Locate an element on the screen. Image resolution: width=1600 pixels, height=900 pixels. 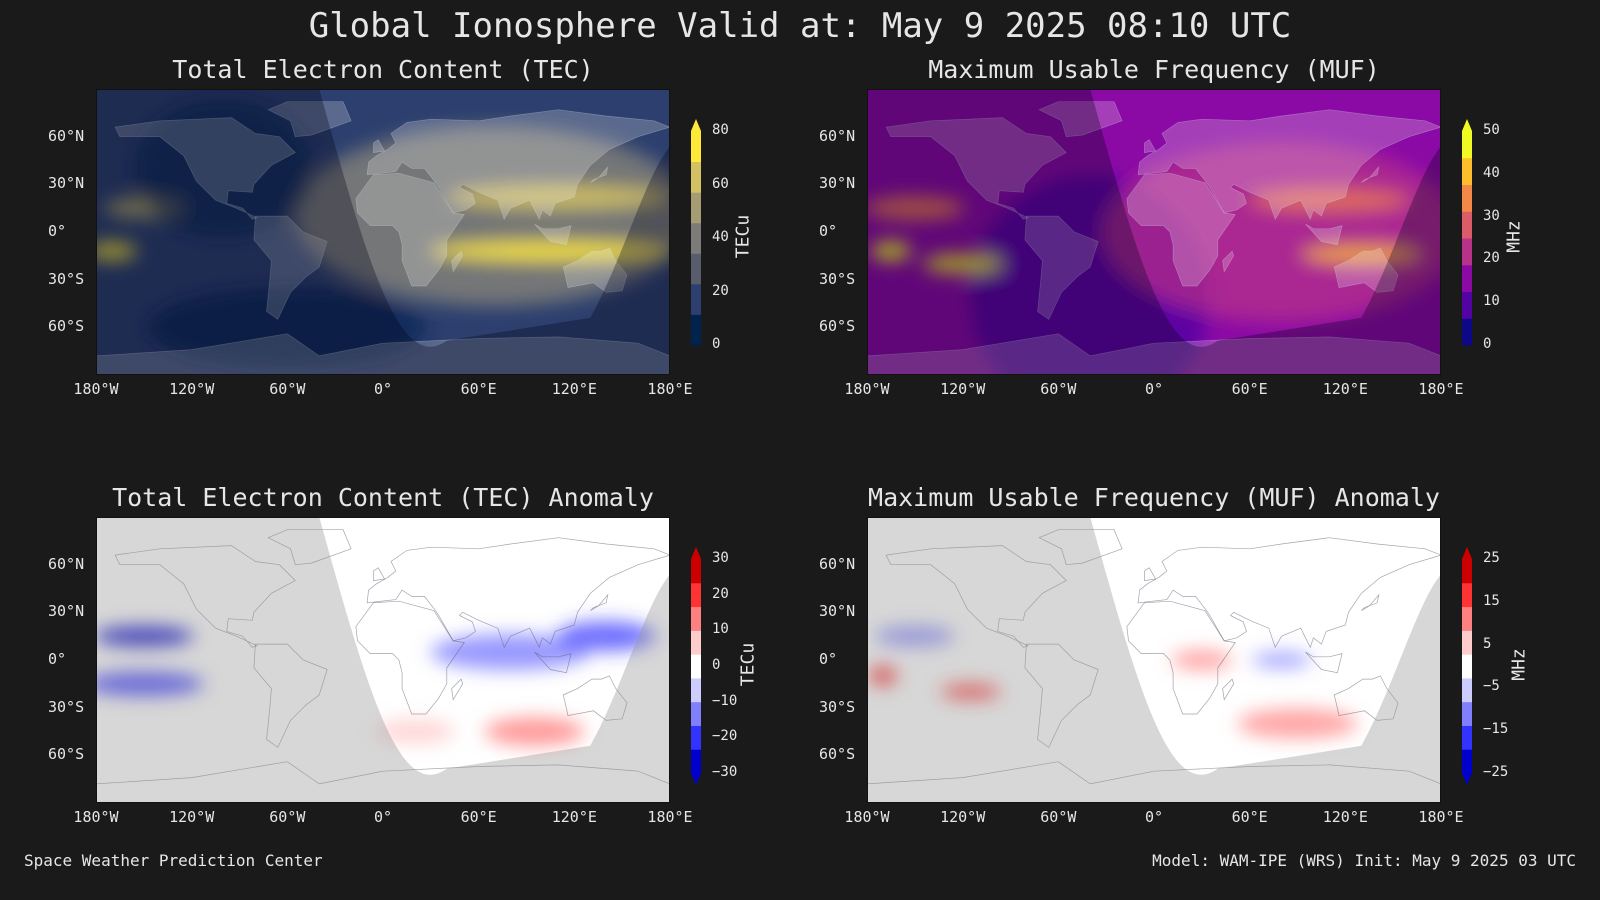
colorbar-tick-label: 5 is located at coordinates (1487, 643).